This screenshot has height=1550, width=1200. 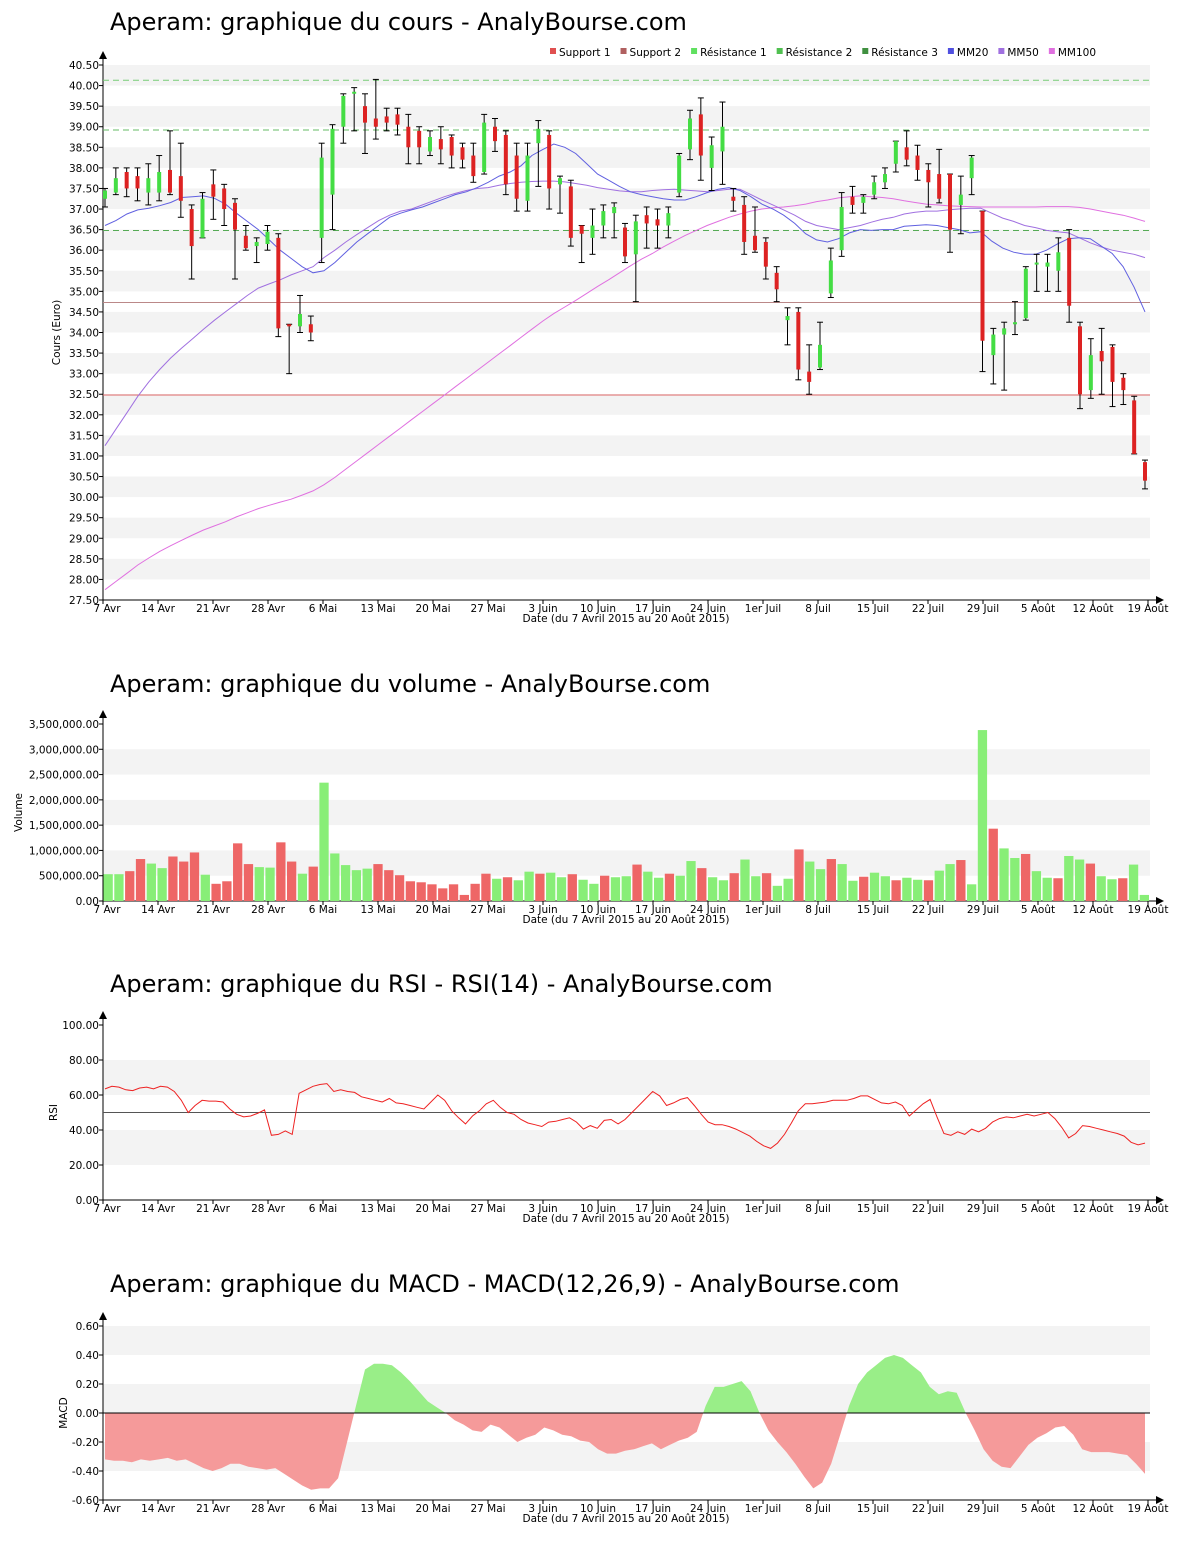 What do you see at coordinates (763, 609) in the screenshot?
I see `price-x-tick-label: 1er Juil` at bounding box center [763, 609].